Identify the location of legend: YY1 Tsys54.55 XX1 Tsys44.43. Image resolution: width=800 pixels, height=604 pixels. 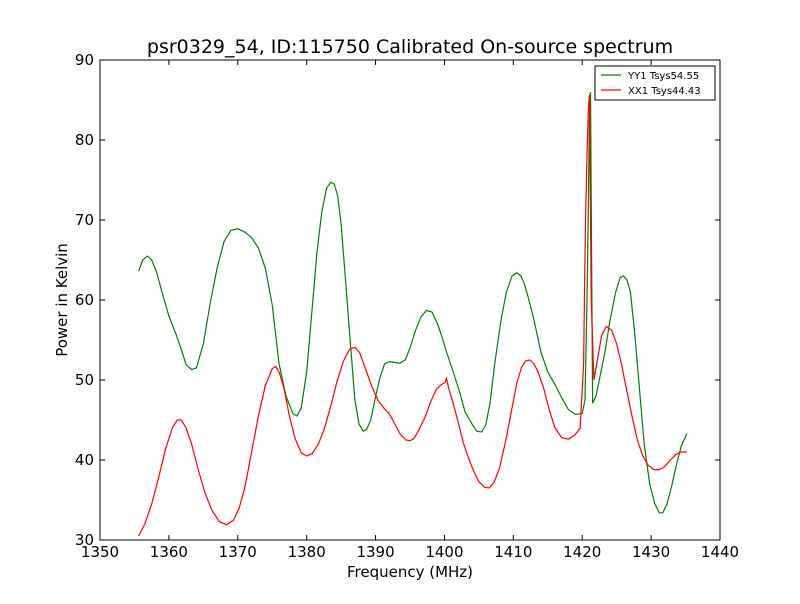
(655, 83).